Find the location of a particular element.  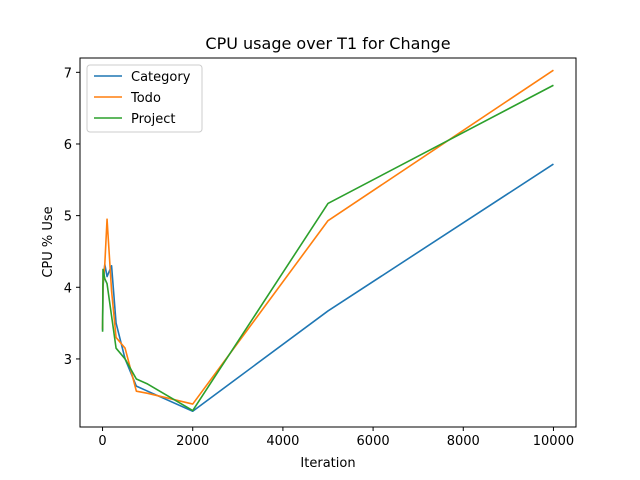

y-tick-label: 5 is located at coordinates (68, 217).